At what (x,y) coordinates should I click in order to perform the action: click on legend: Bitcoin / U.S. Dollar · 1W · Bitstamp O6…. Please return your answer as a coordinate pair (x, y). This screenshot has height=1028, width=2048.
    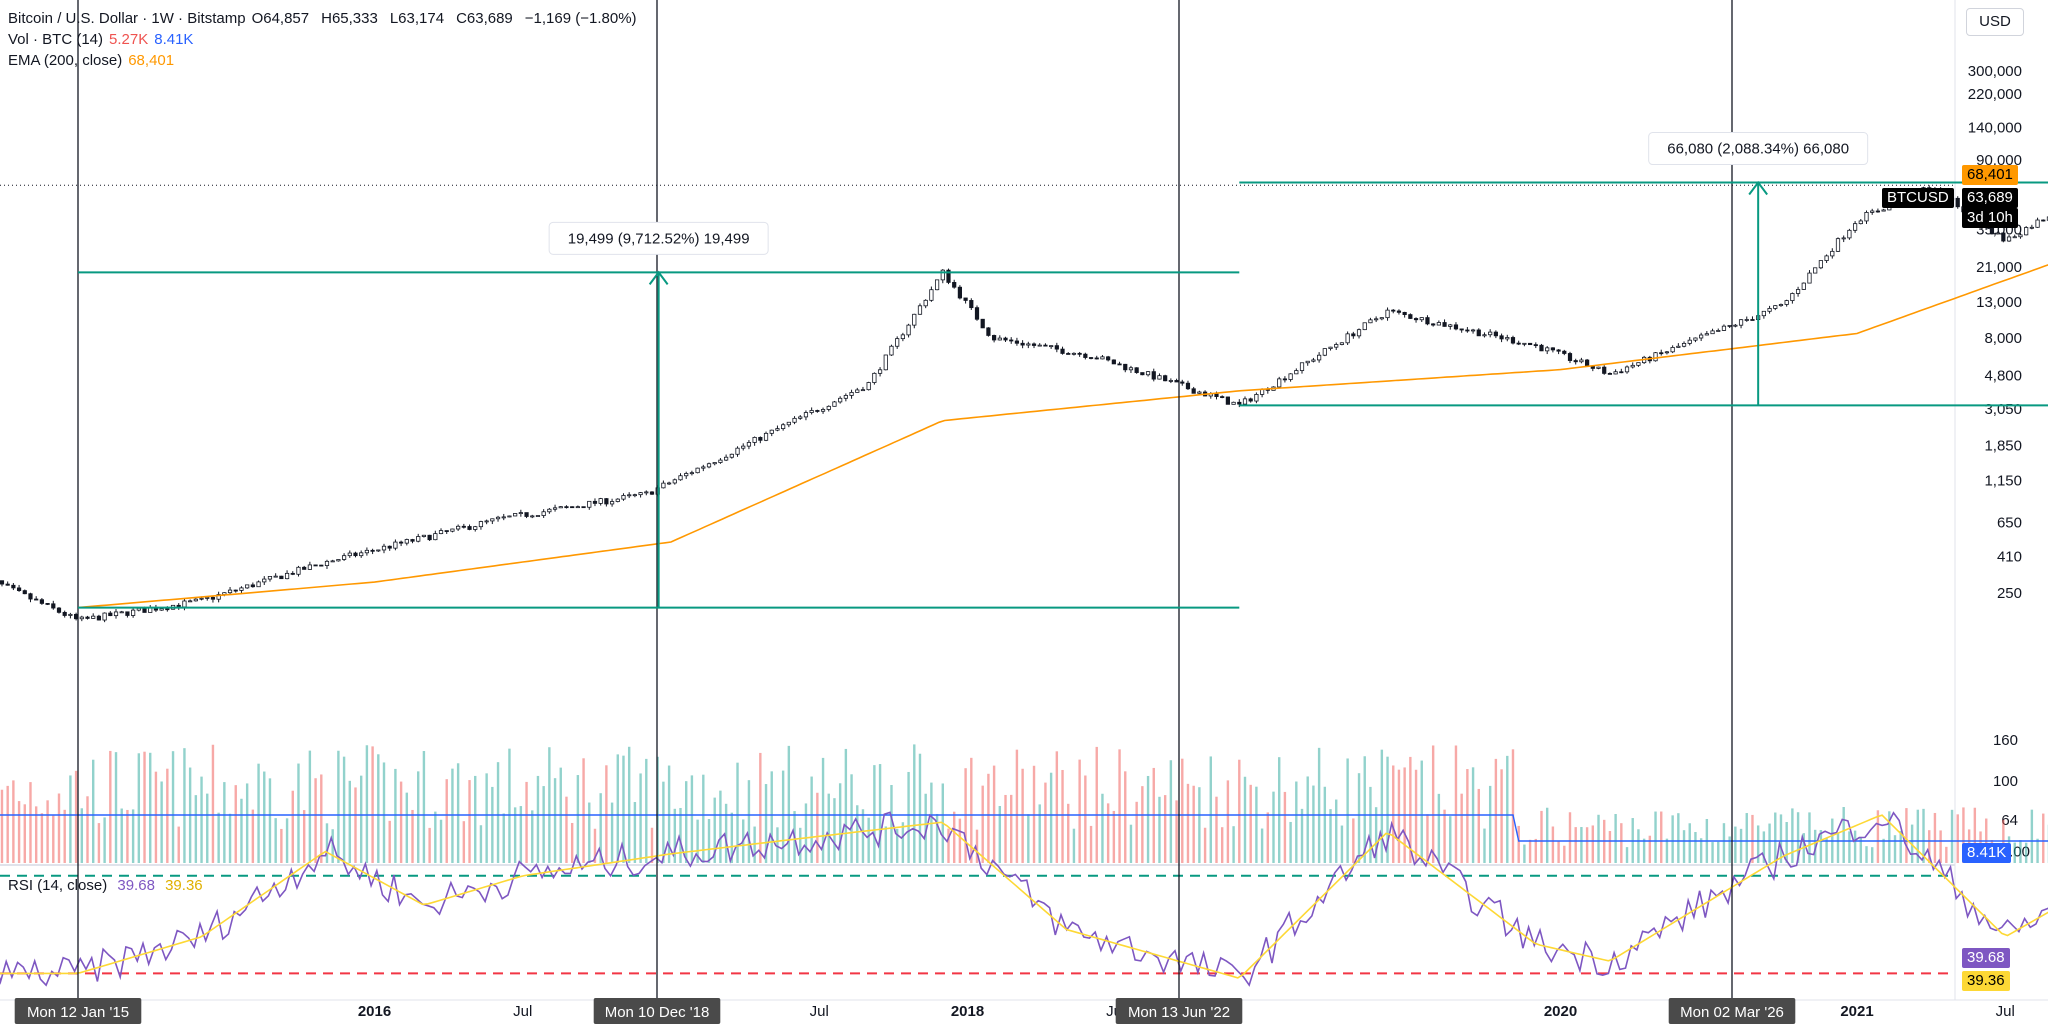
    Looking at the image, I should click on (322, 39).